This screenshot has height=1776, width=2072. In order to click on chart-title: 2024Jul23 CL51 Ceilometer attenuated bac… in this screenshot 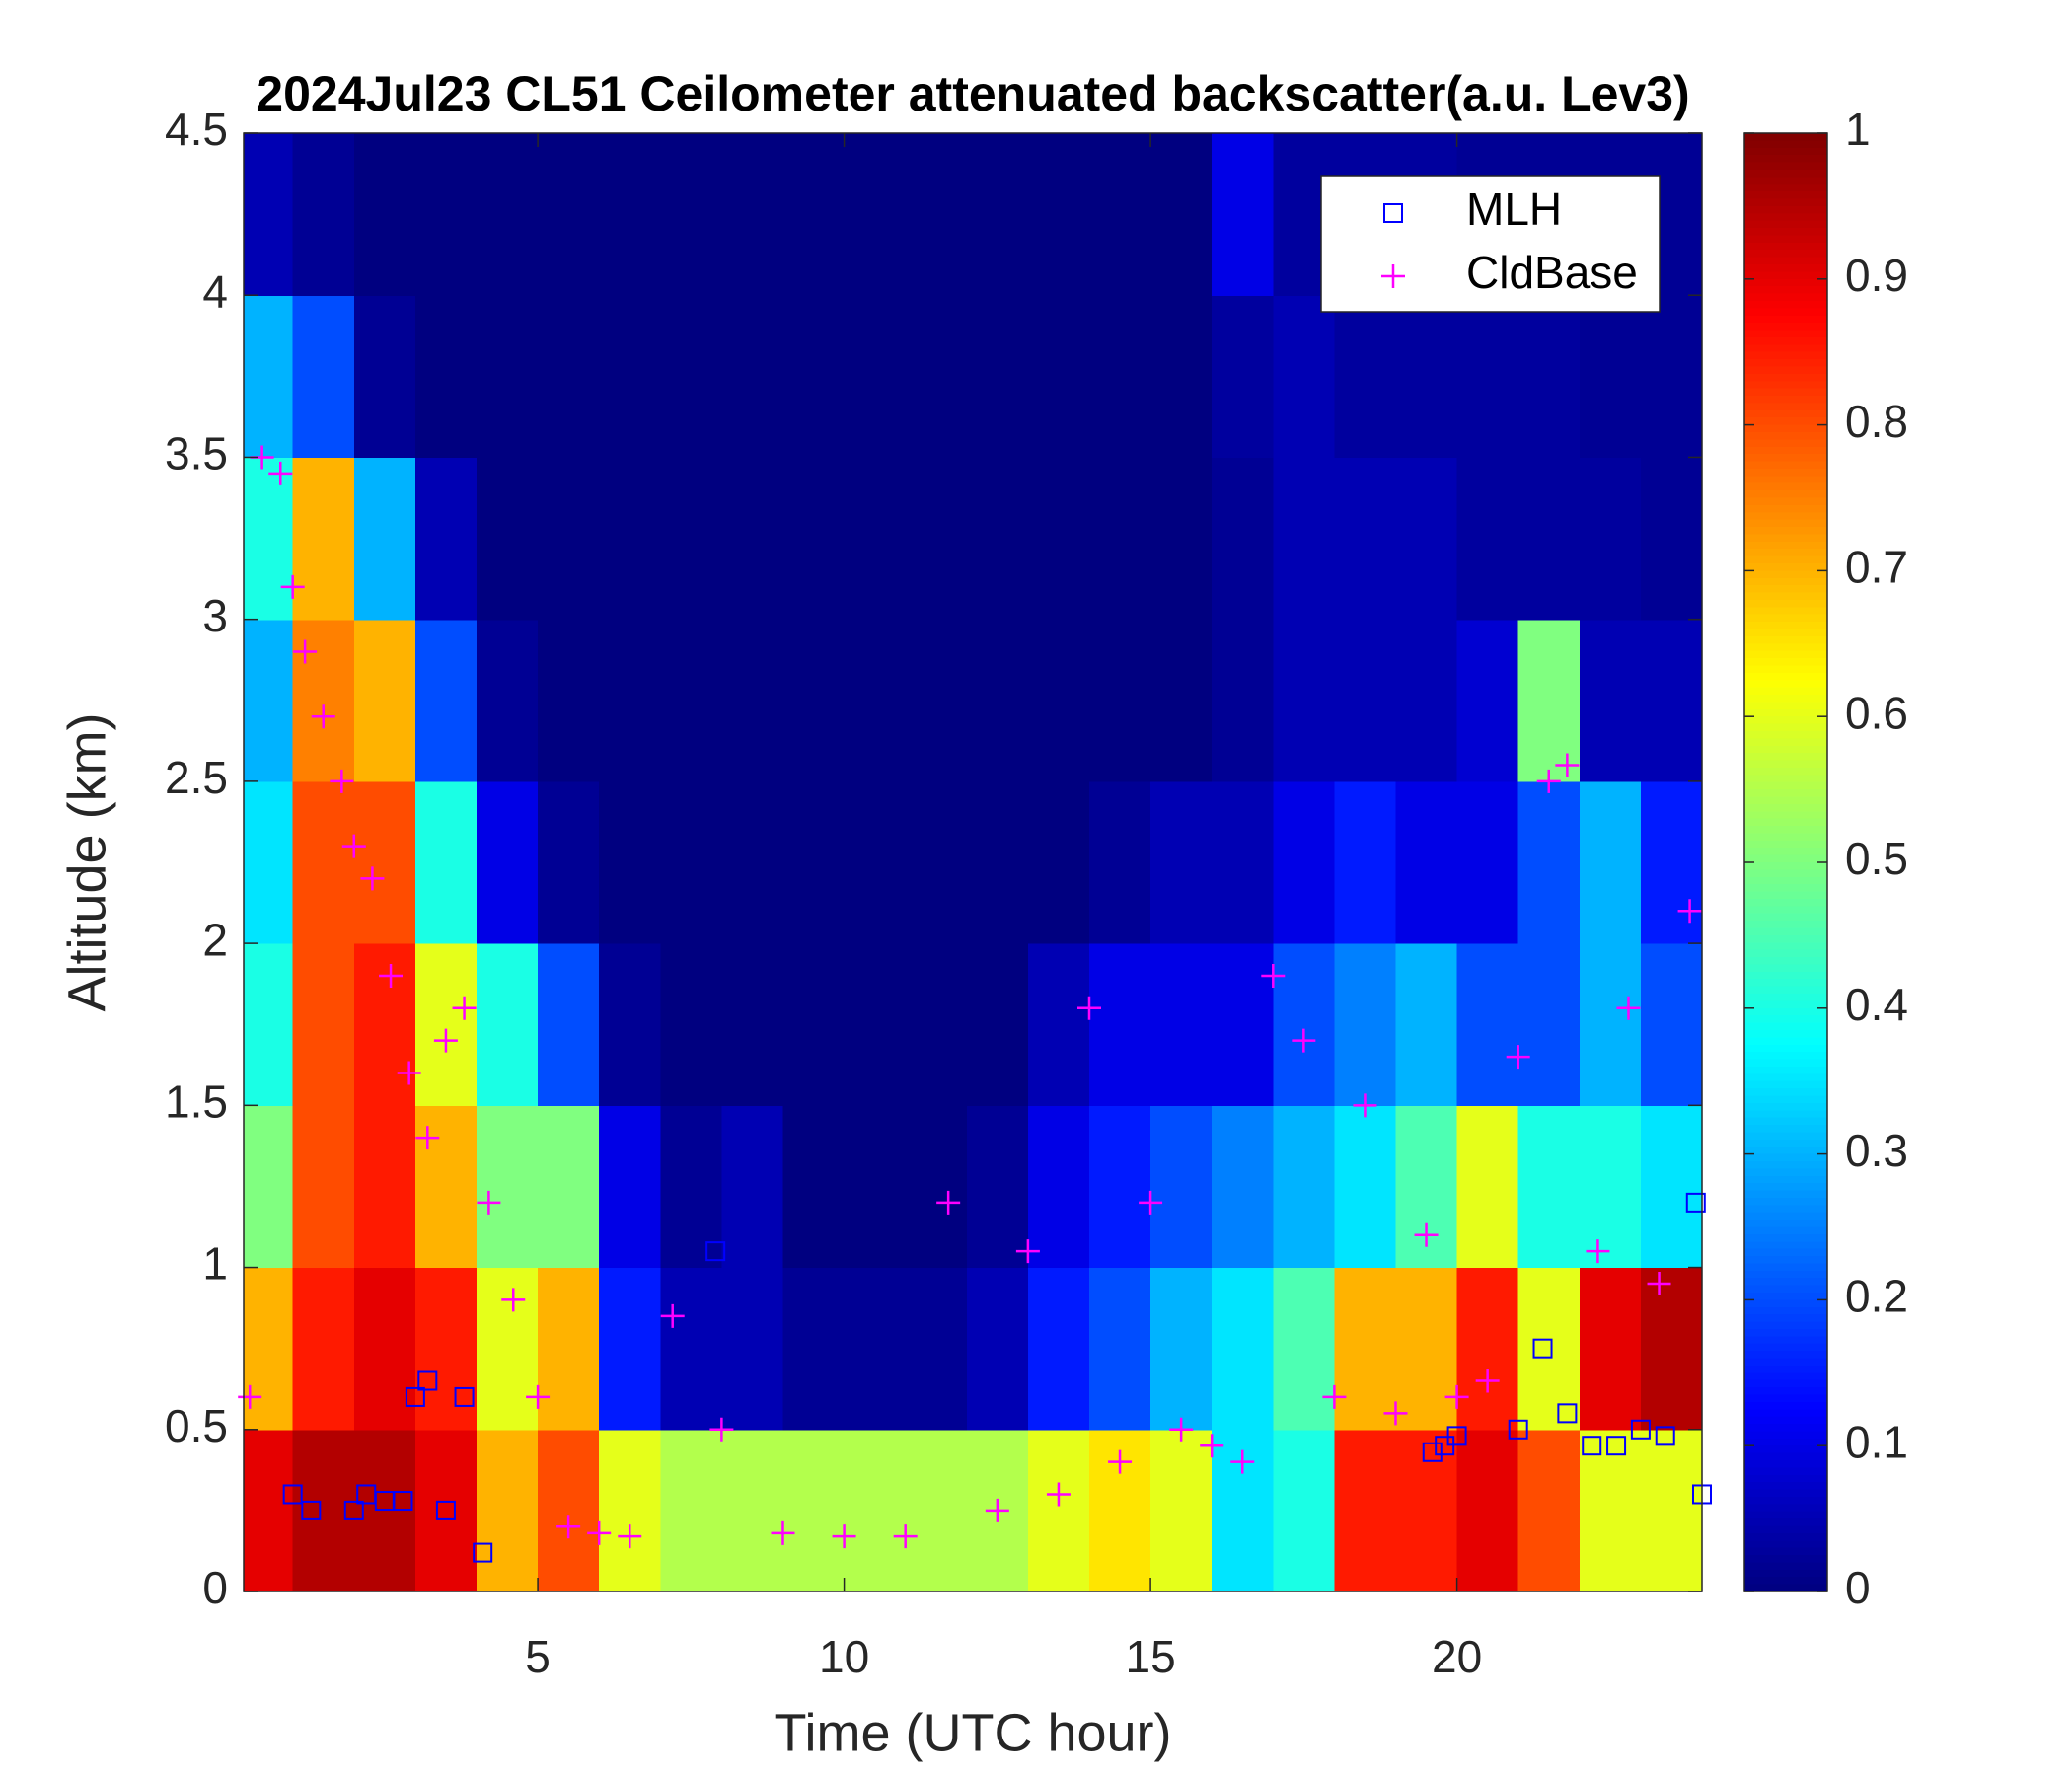, I will do `click(973, 93)`.